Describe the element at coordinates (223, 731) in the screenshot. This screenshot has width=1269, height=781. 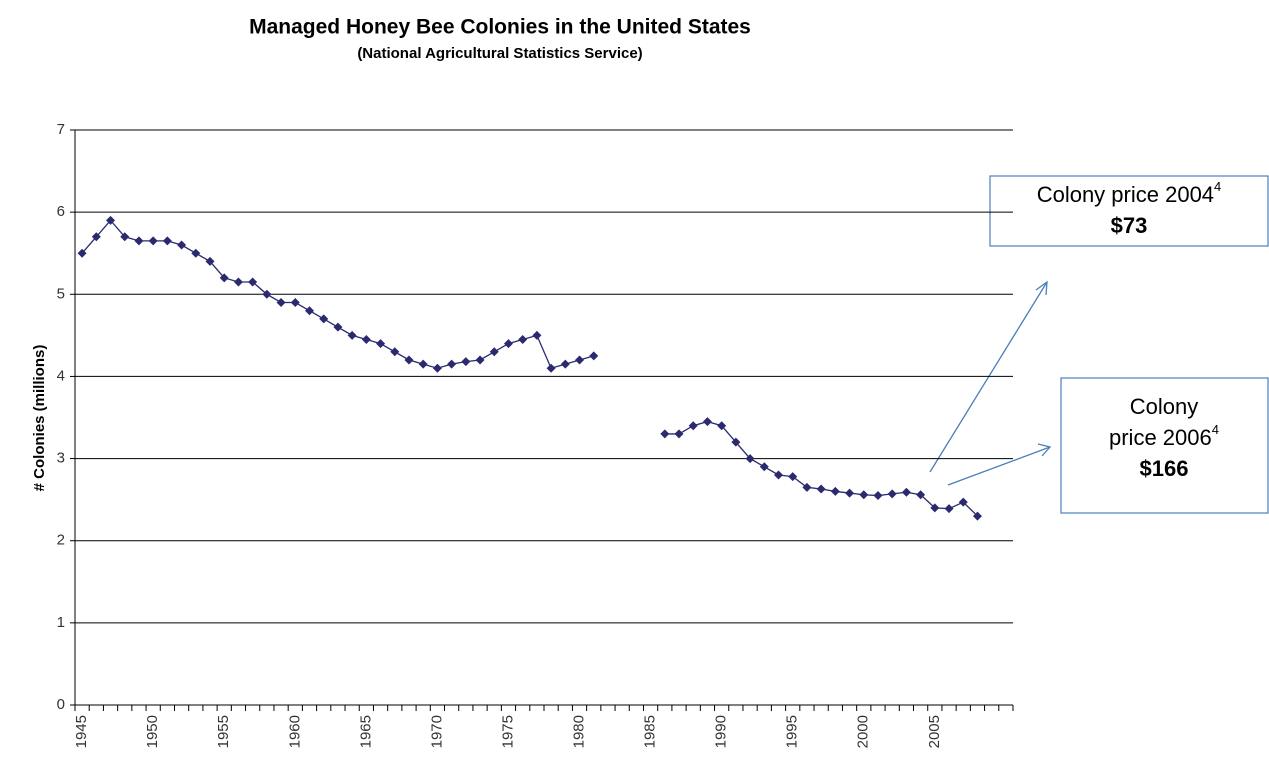
I see `x-tick-label: 1955` at that location.